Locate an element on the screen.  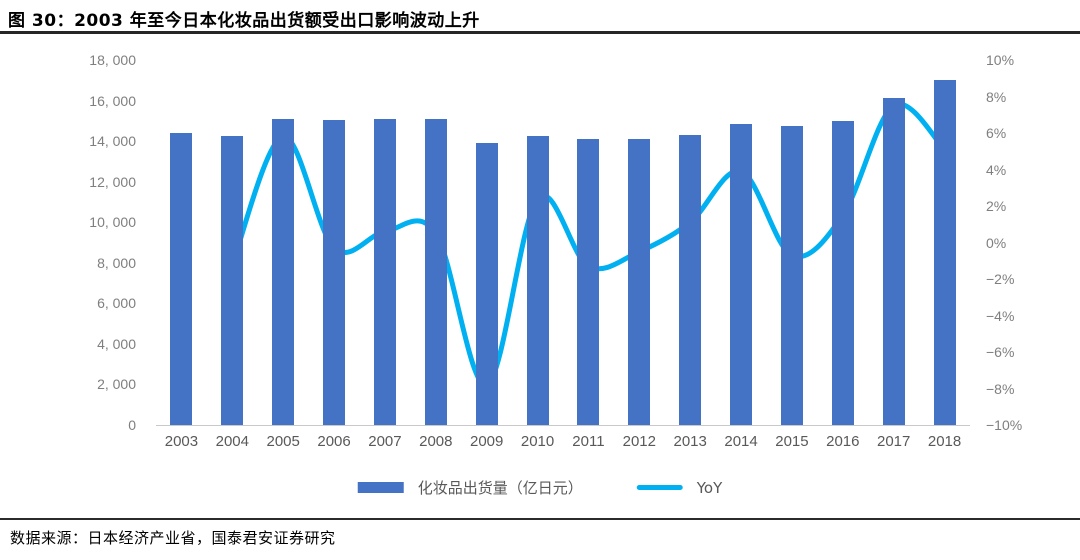
bar-2010 is located at coordinates (537, 280).